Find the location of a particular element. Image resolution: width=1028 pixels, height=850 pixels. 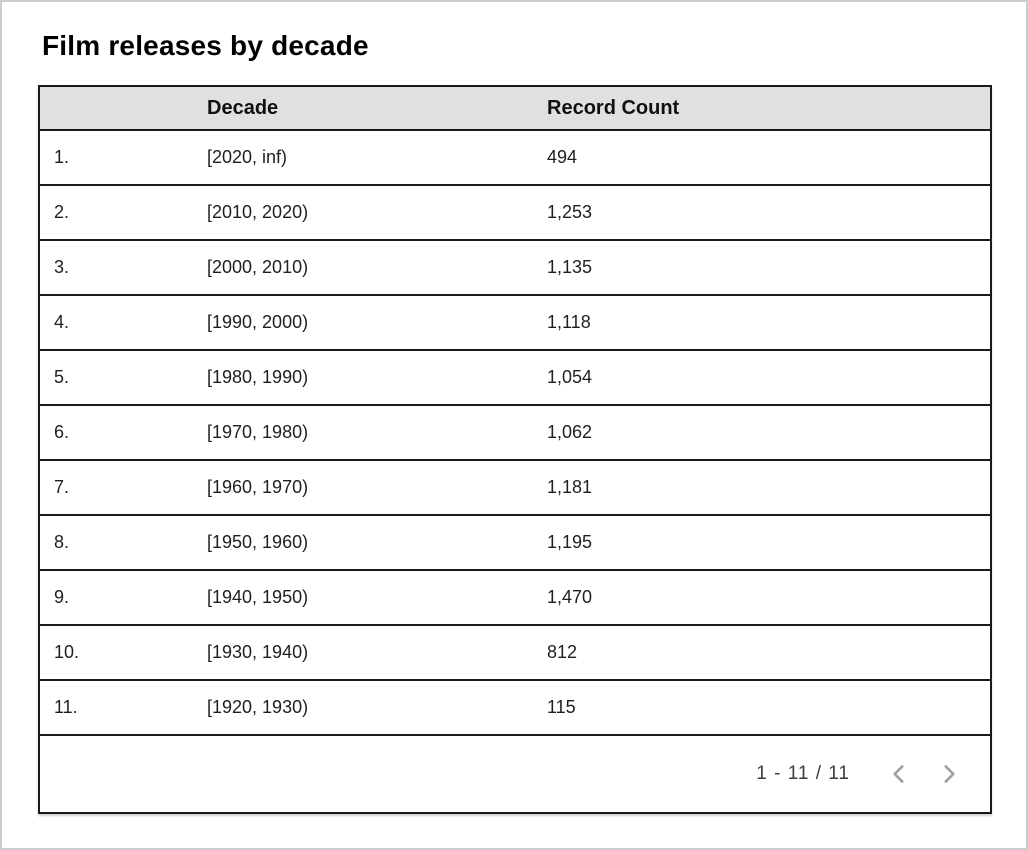

row-decade: [2010, 2020) is located at coordinates (258, 212).